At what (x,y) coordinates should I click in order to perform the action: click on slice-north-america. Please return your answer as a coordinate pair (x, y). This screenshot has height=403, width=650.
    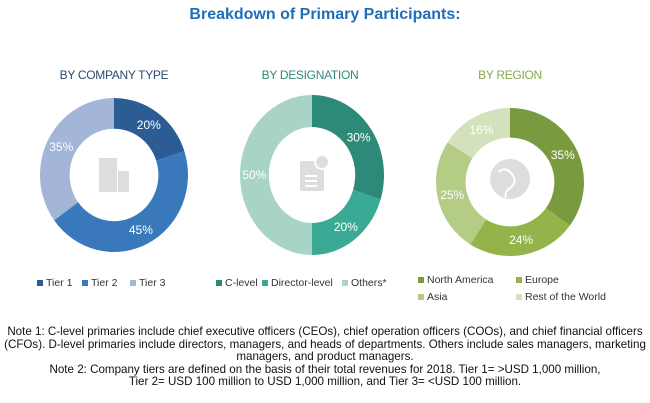
    Looking at the image, I should click on (547, 167).